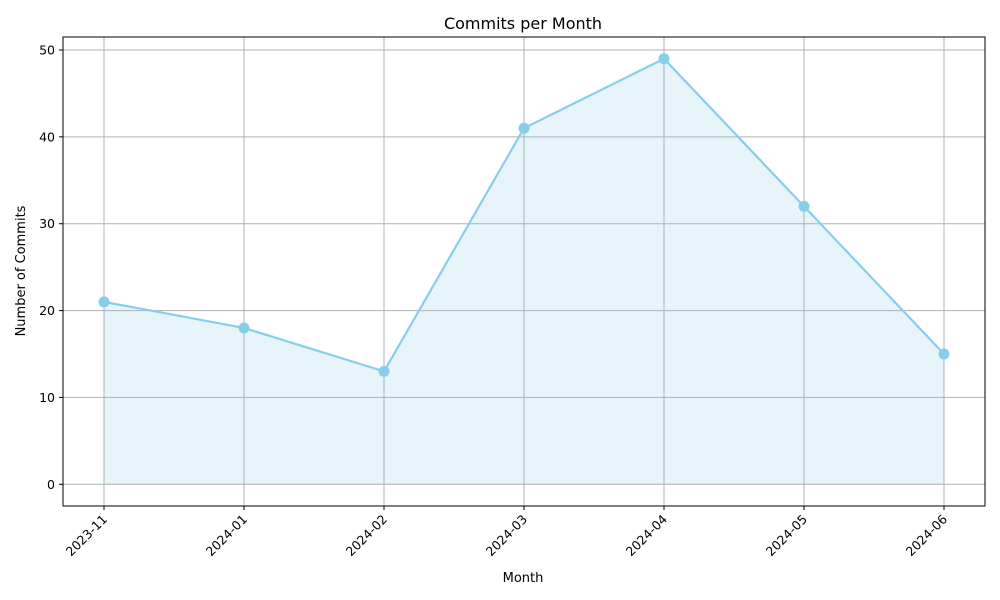  I want to click on y-tick-label: 50, so click(47, 50).